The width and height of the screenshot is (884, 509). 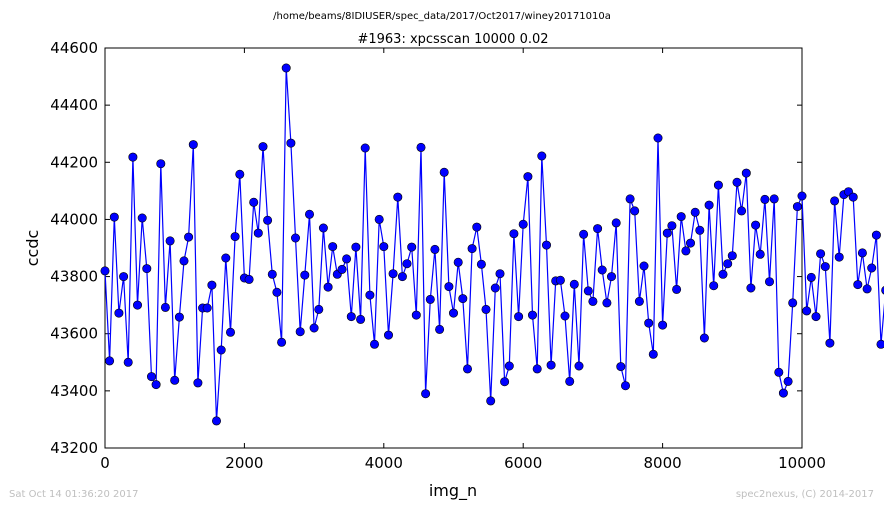 I want to click on y-tick-label: 43400, so click(x=74, y=391).